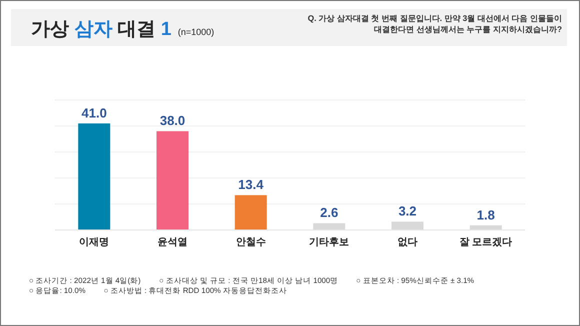  Describe the element at coordinates (485, 242) in the screenshot. I see `x-tick-label: 잘 모르겠다` at that location.